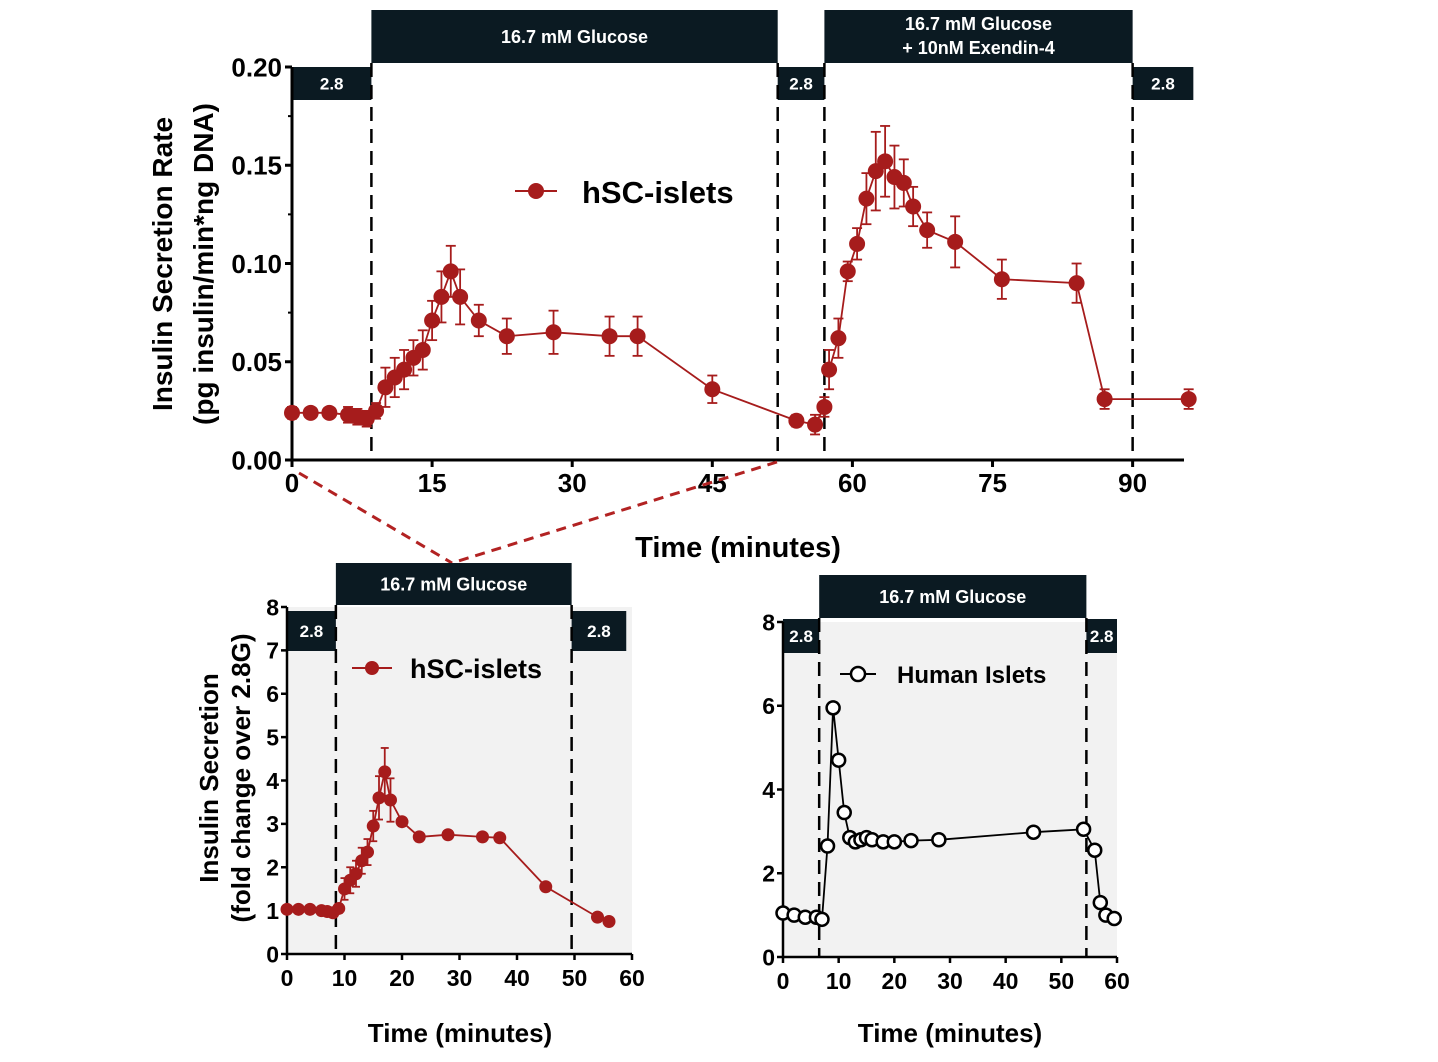  Describe the element at coordinates (950, 1033) in the screenshot. I see `panel-c-x-axis-title: Time (minutes)` at that location.